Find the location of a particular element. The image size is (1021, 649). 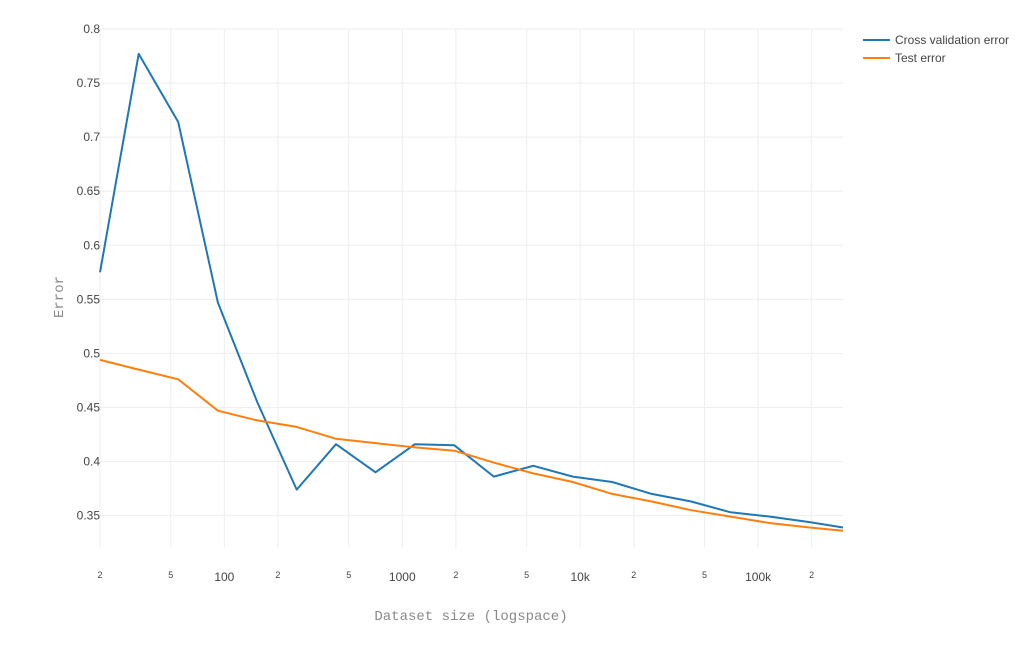

legend-item-test-error: Test error is located at coordinates (904, 58).